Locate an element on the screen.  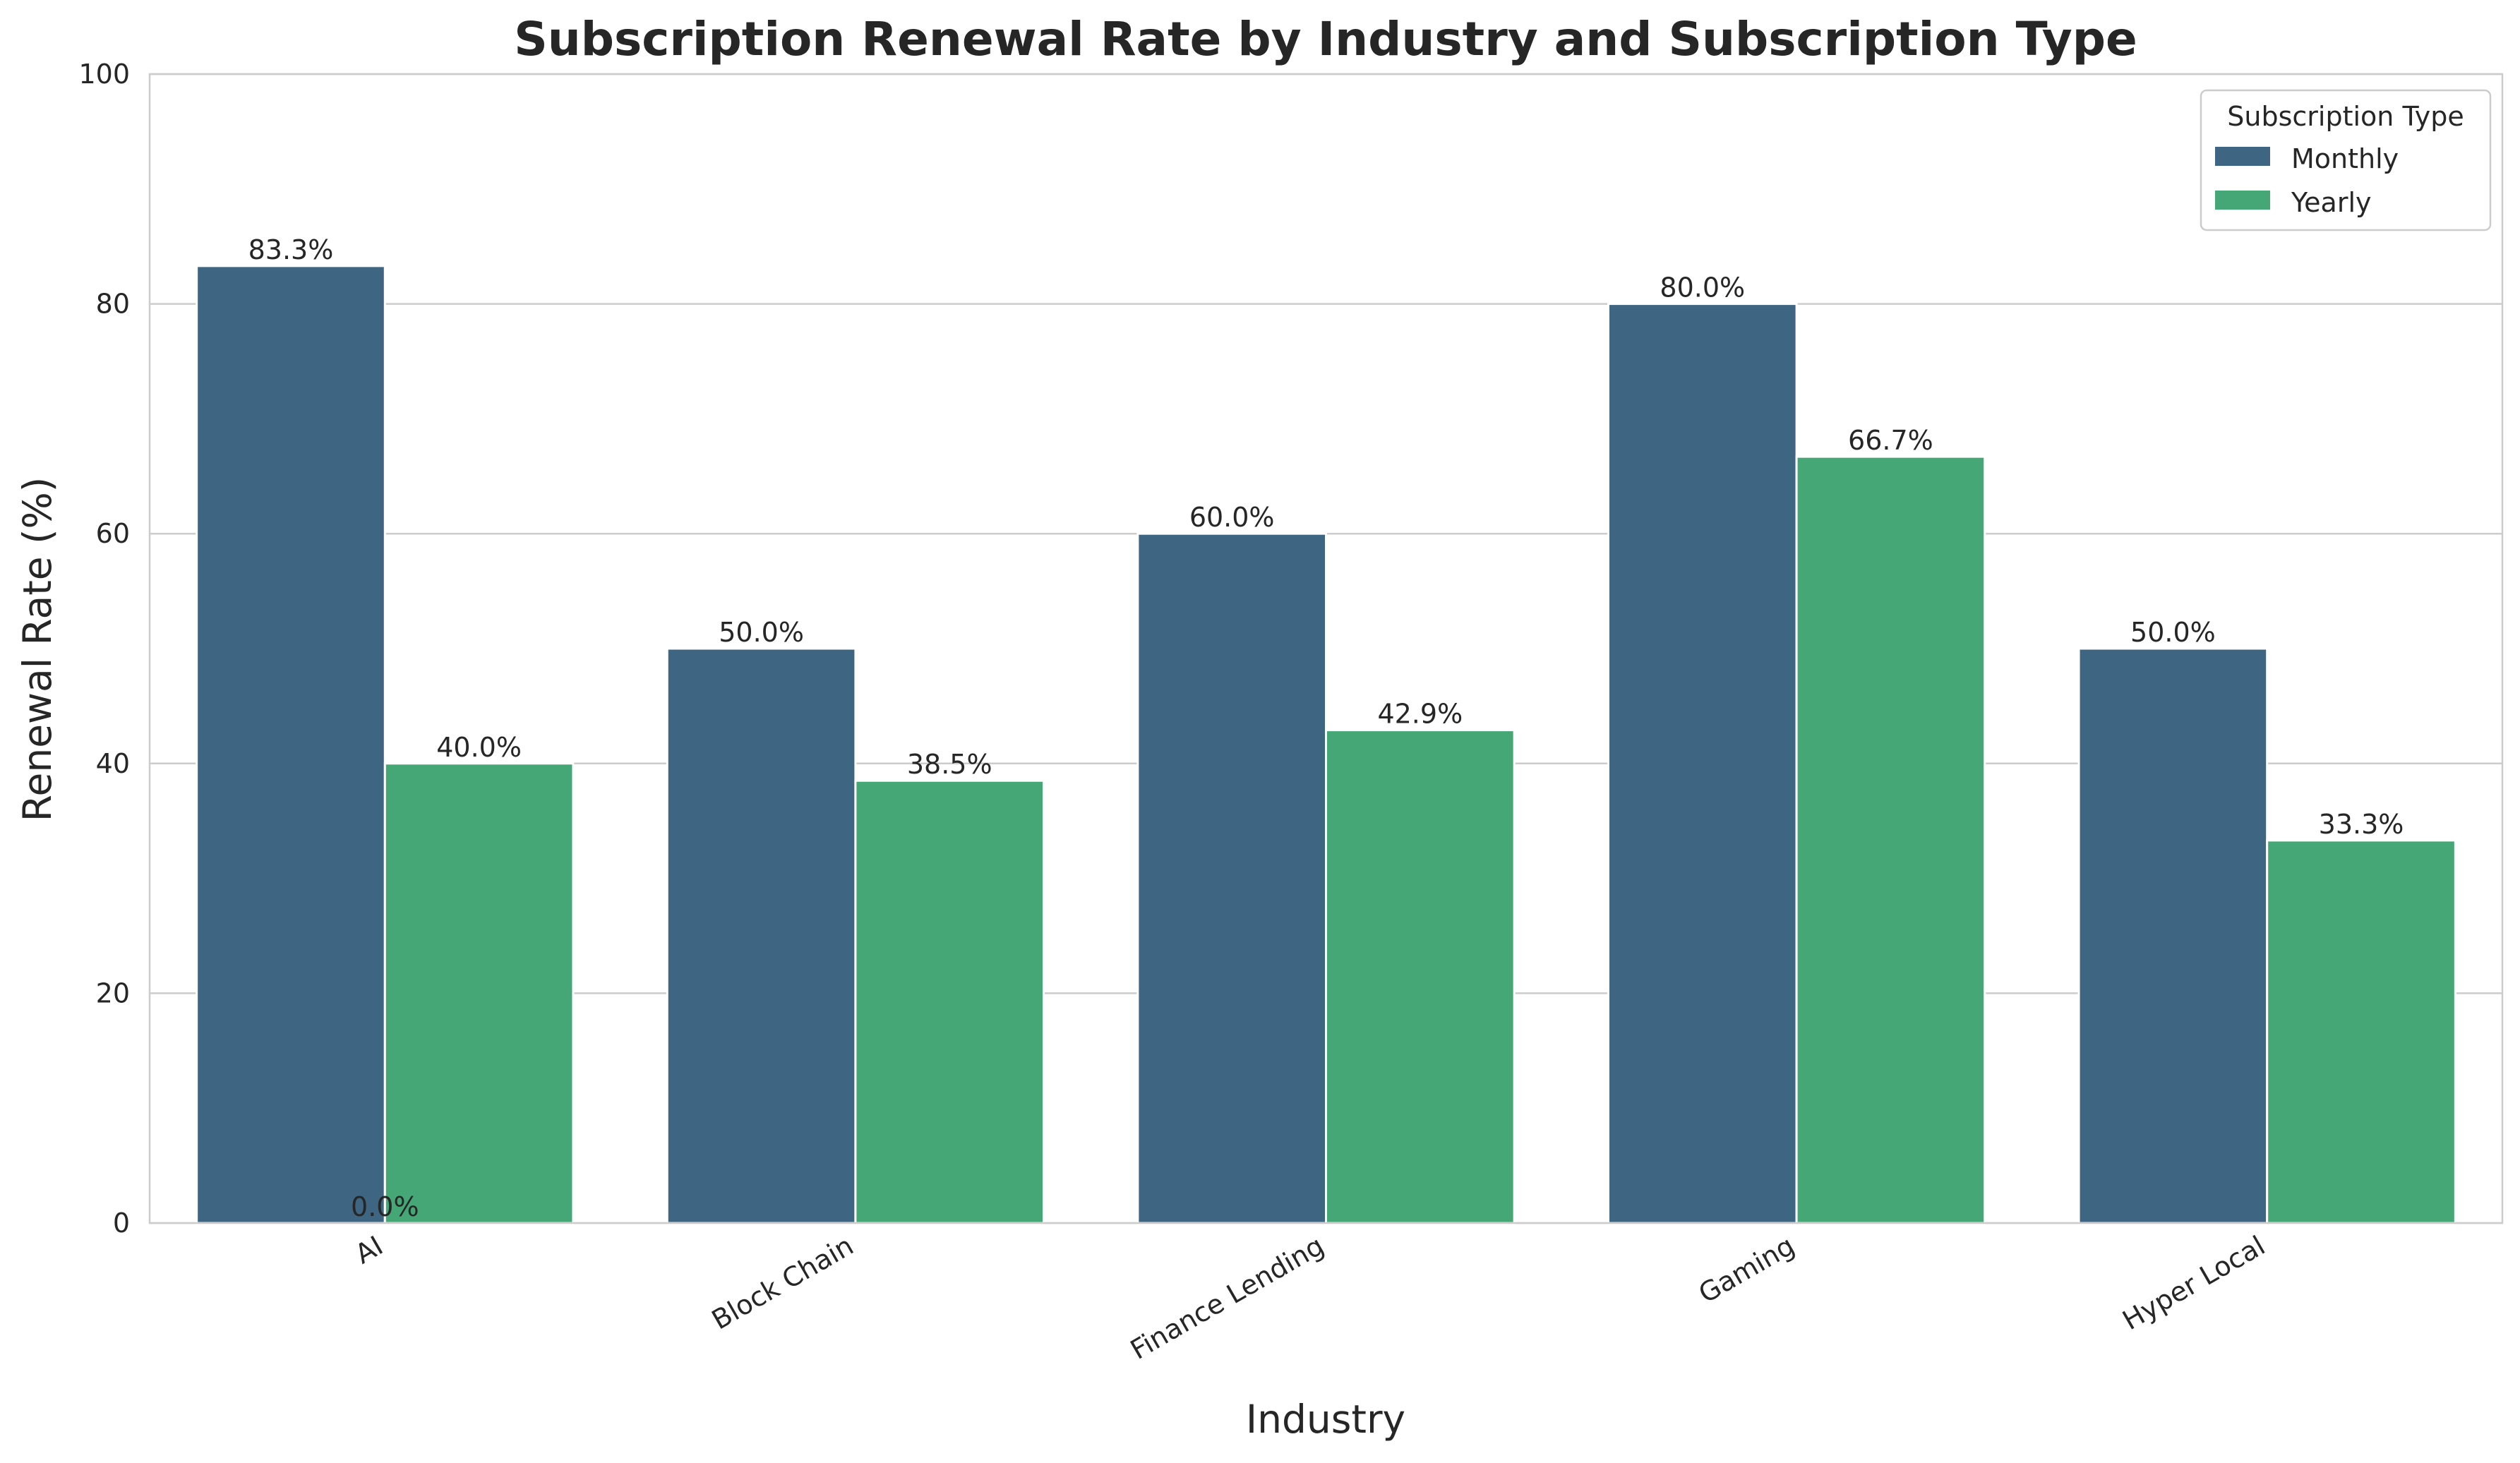
legend: Subscription Type Monthly Yearly is located at coordinates (2346, 160).